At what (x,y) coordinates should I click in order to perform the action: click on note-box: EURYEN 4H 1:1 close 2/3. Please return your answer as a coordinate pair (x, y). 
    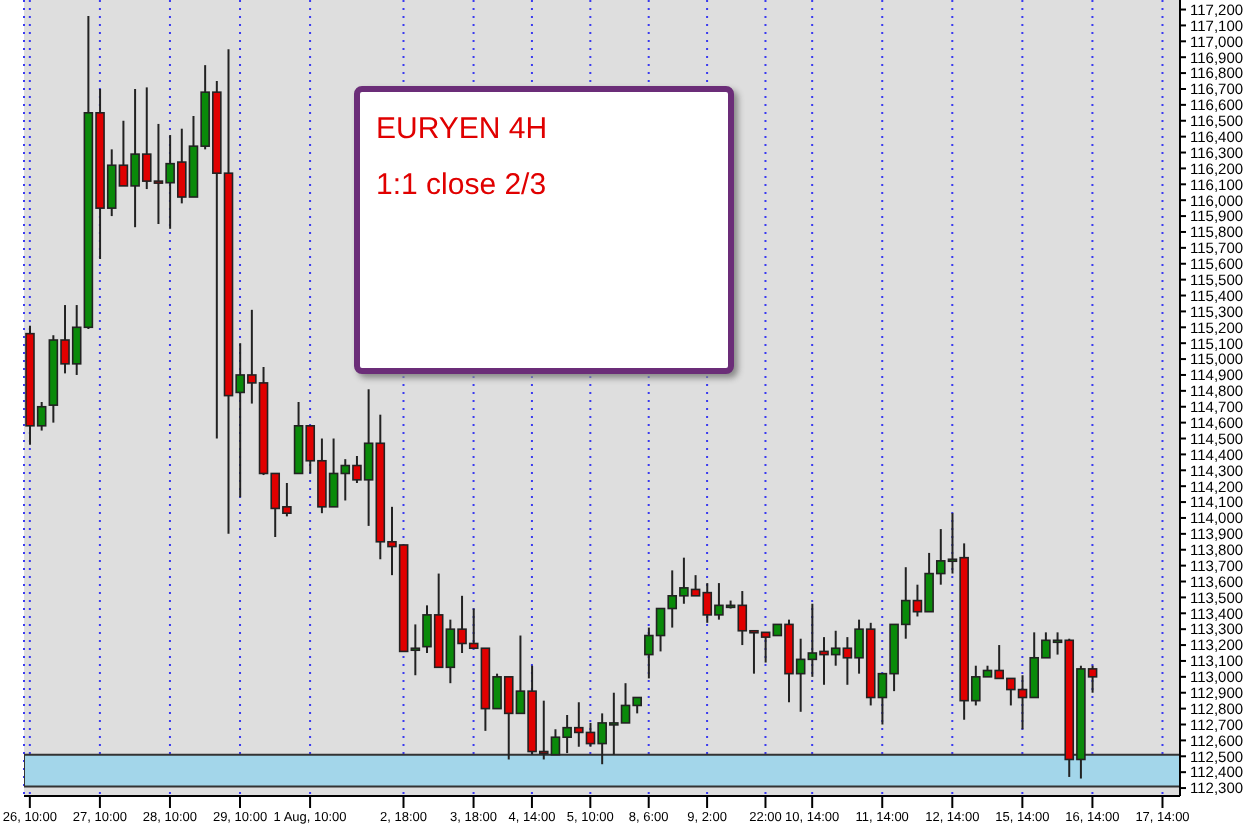
    Looking at the image, I should click on (544, 230).